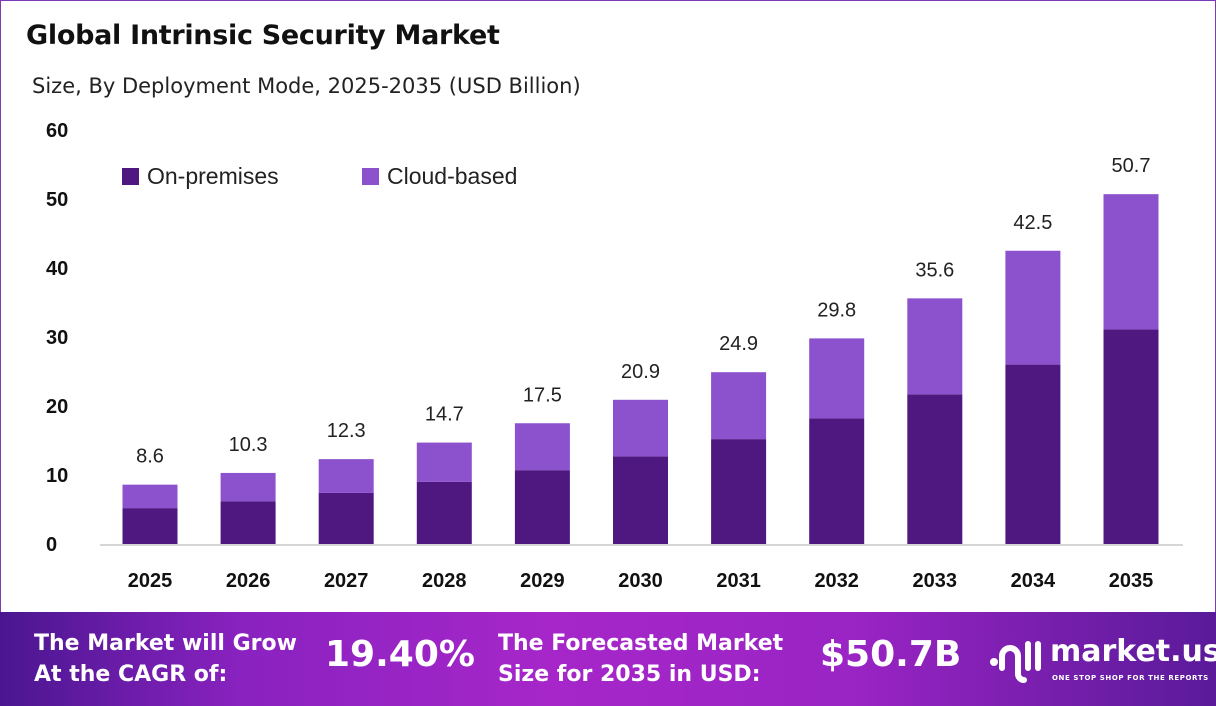 The width and height of the screenshot is (1216, 706). Describe the element at coordinates (444, 581) in the screenshot. I see `x-tick-label: 2028` at that location.